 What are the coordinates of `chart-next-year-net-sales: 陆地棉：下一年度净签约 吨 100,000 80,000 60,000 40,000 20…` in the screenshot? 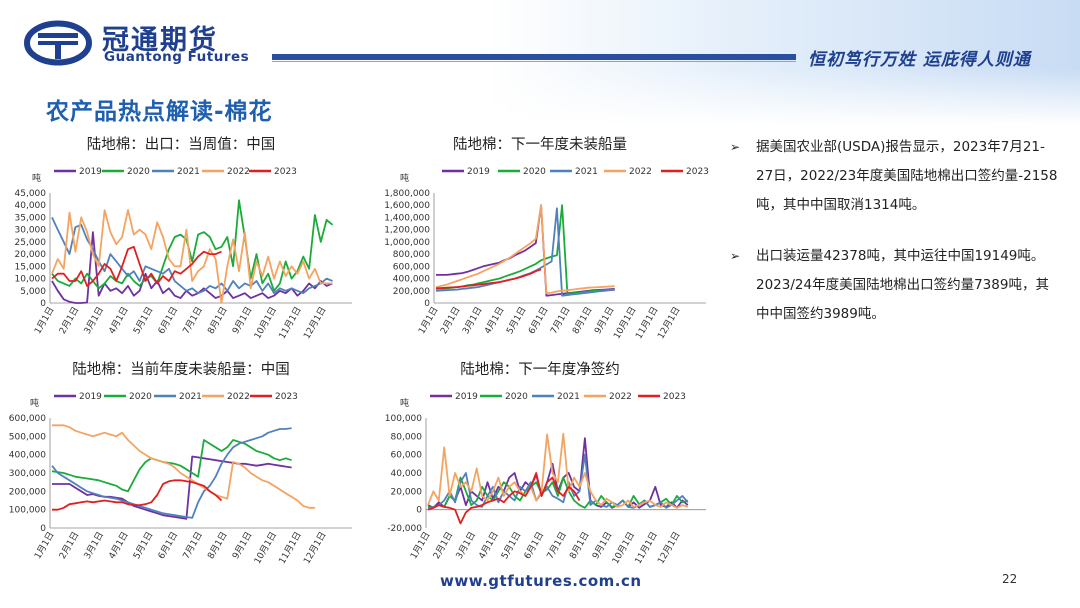 It's located at (540, 462).